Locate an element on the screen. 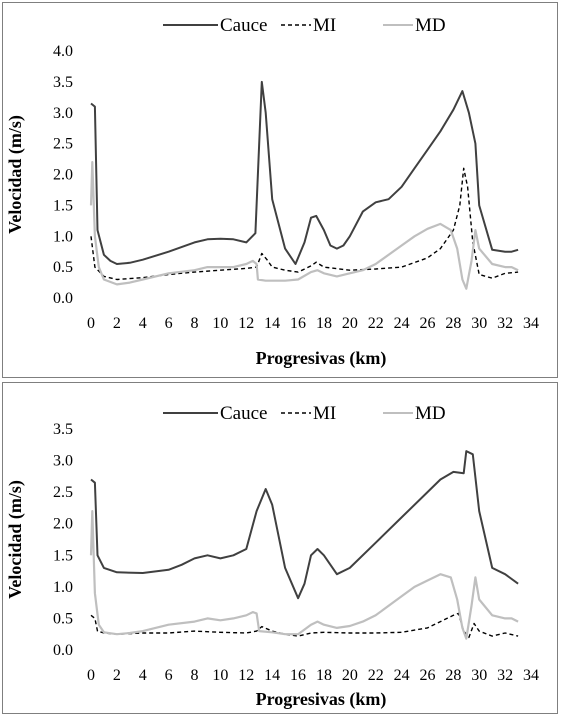 This screenshot has height=716, width=562. y-tick-label: 4.0 is located at coordinates (63, 51).